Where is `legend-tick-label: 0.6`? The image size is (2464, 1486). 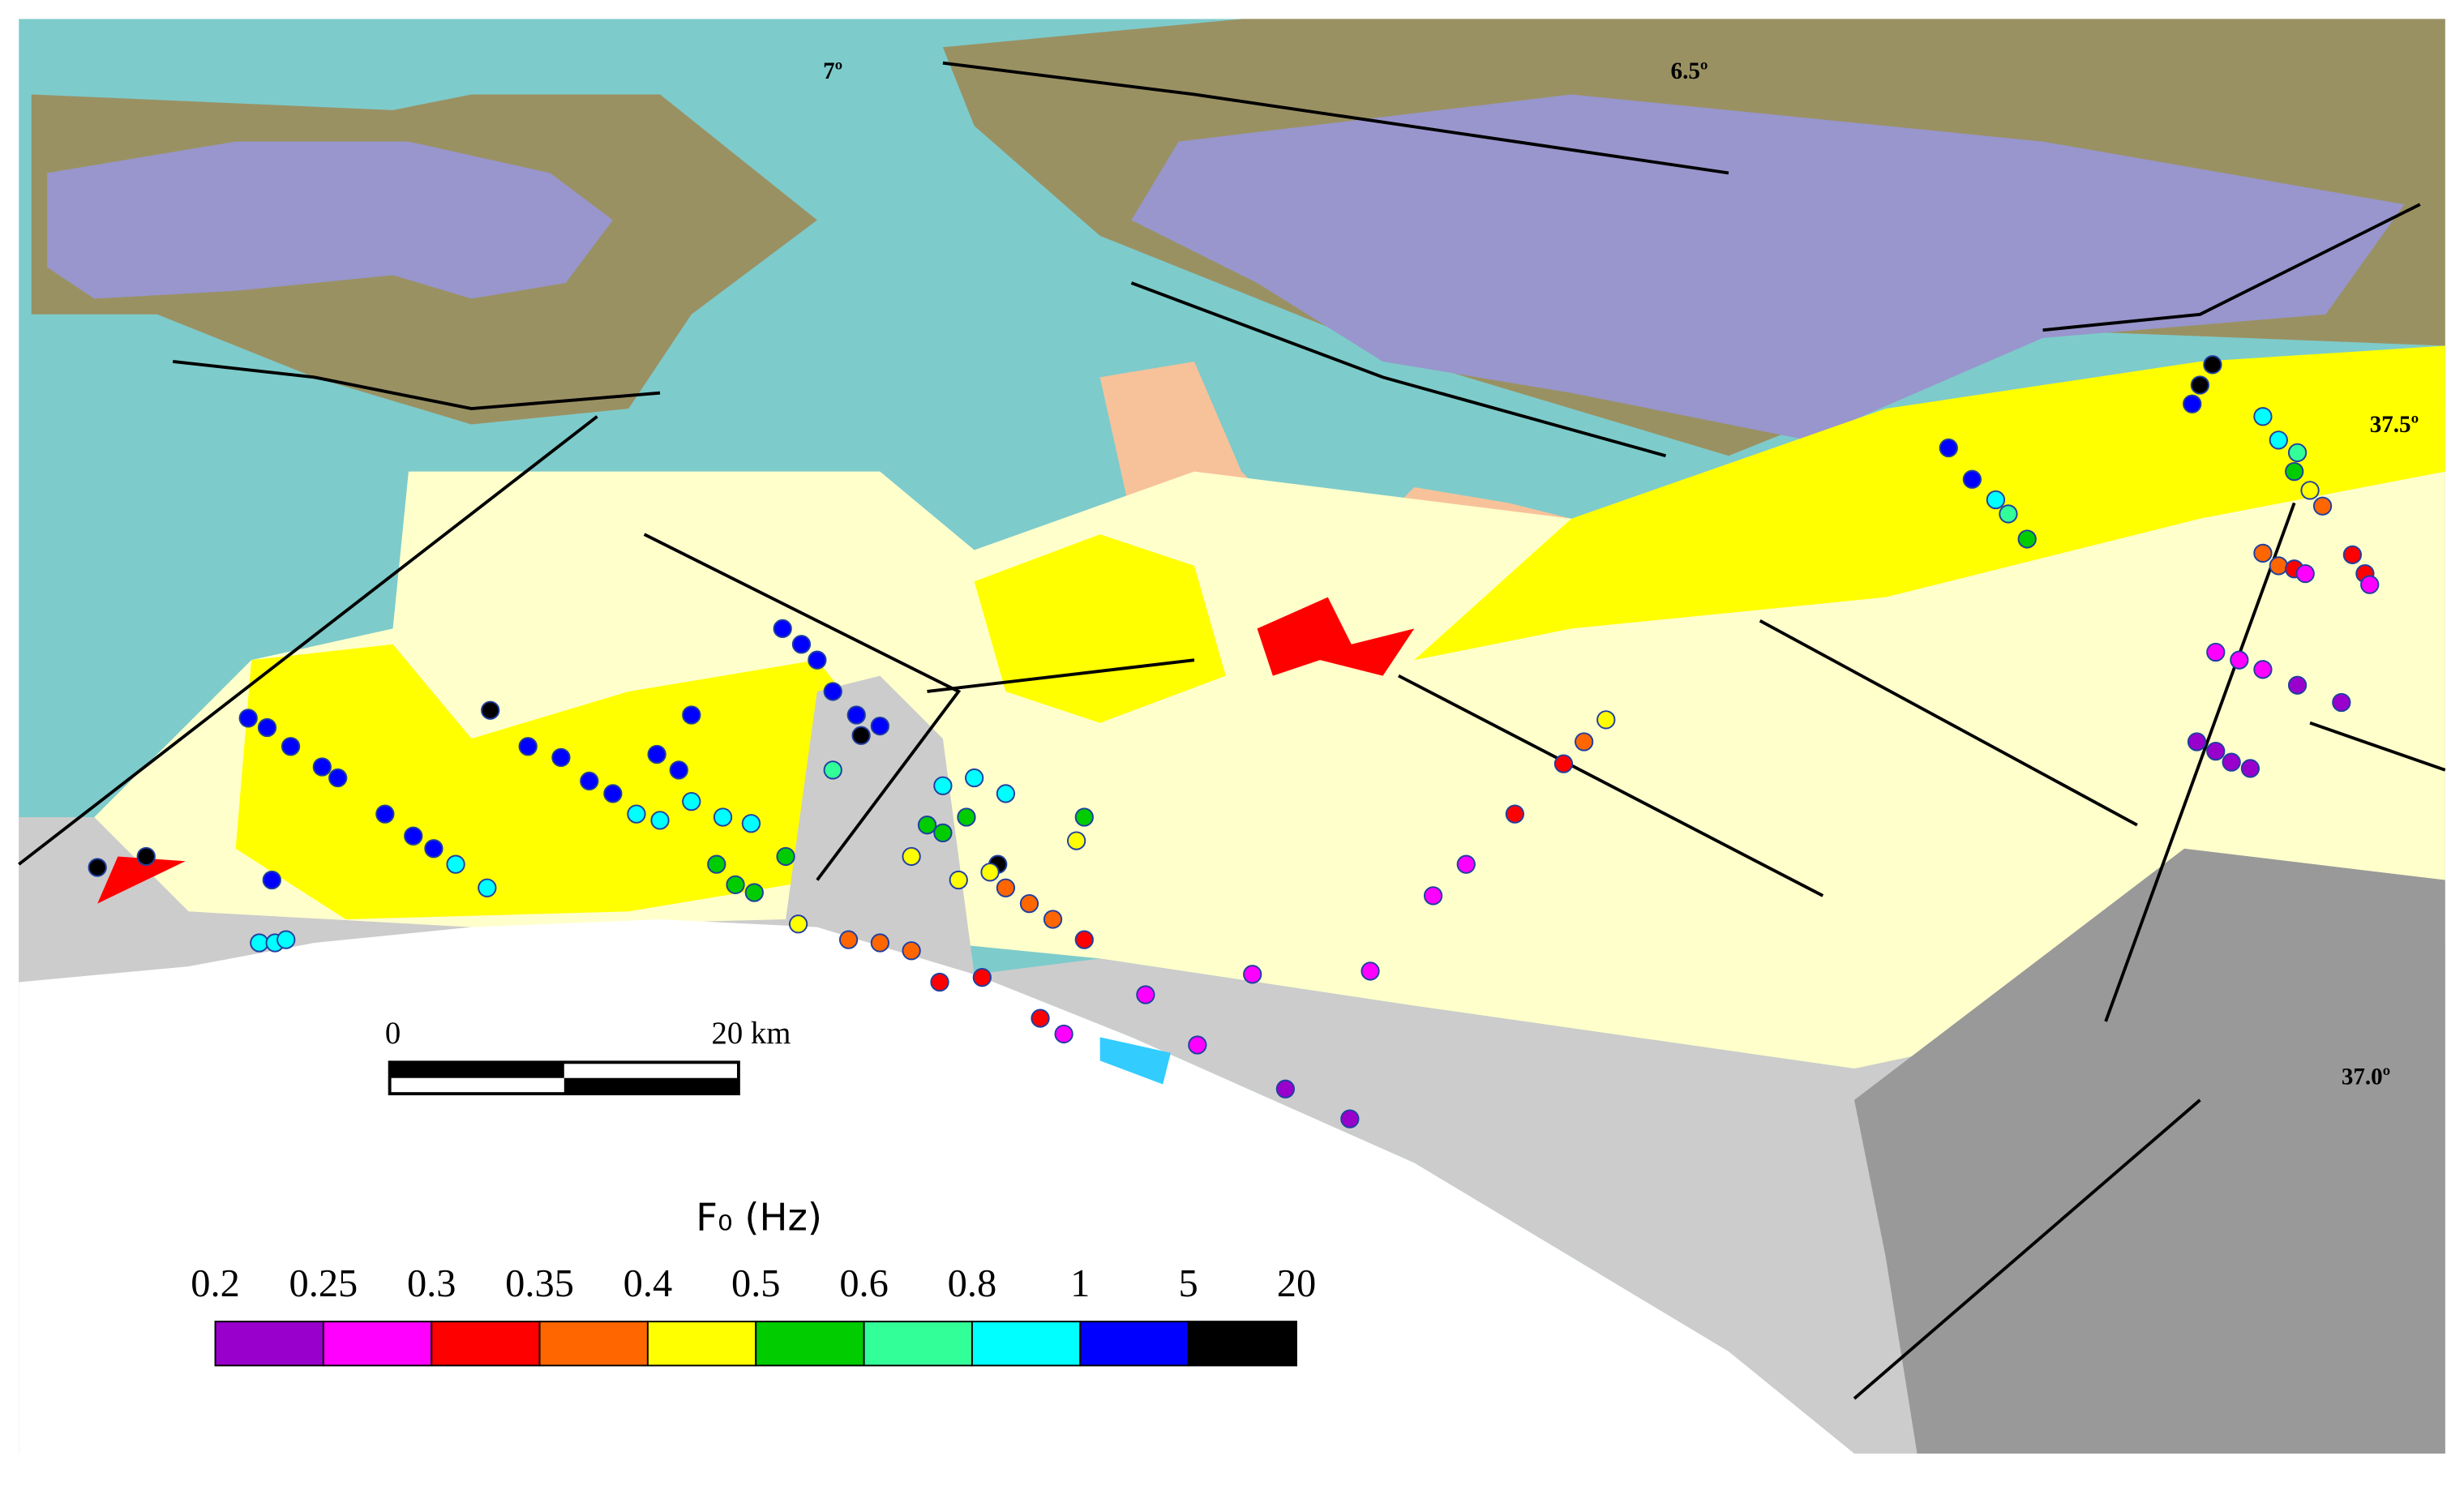 legend-tick-label: 0.6 is located at coordinates (864, 1283).